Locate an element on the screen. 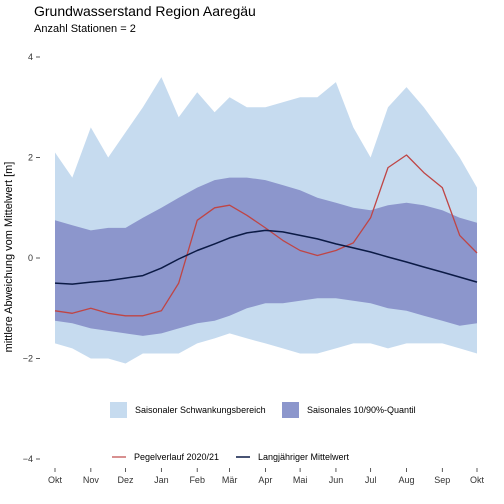 This screenshot has height=504, width=504. legend-label: Pegelverlauf 2020/21 is located at coordinates (176, 457).